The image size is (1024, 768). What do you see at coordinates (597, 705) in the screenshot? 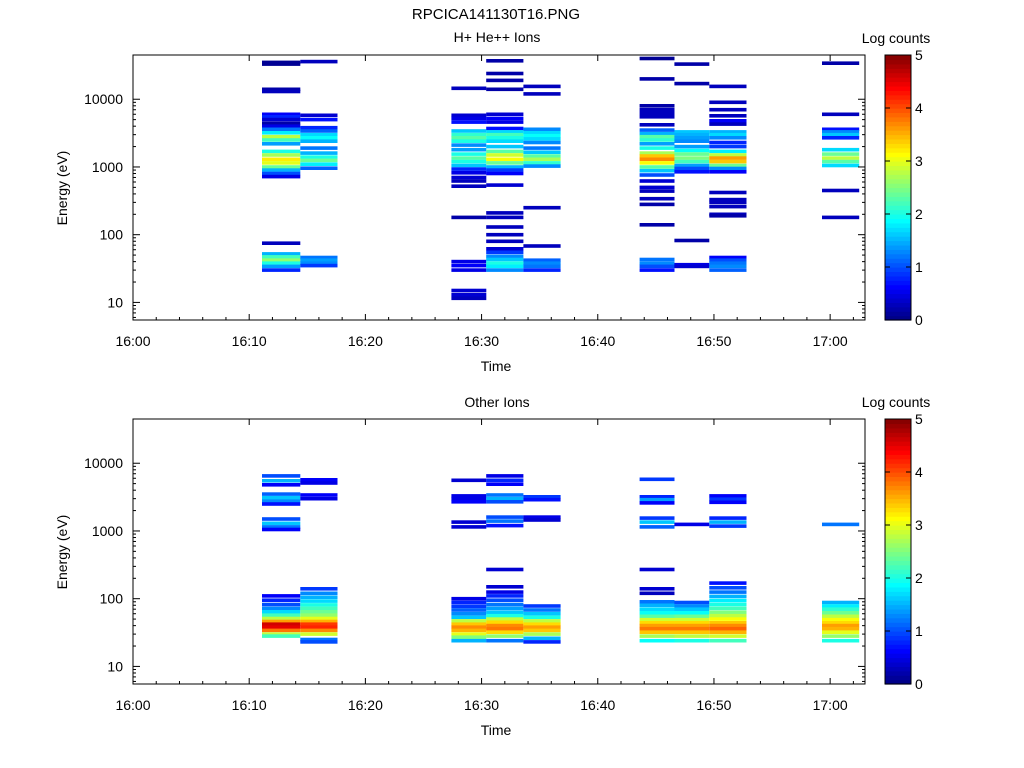
I see `x-tick-label: 16:40` at bounding box center [597, 705].